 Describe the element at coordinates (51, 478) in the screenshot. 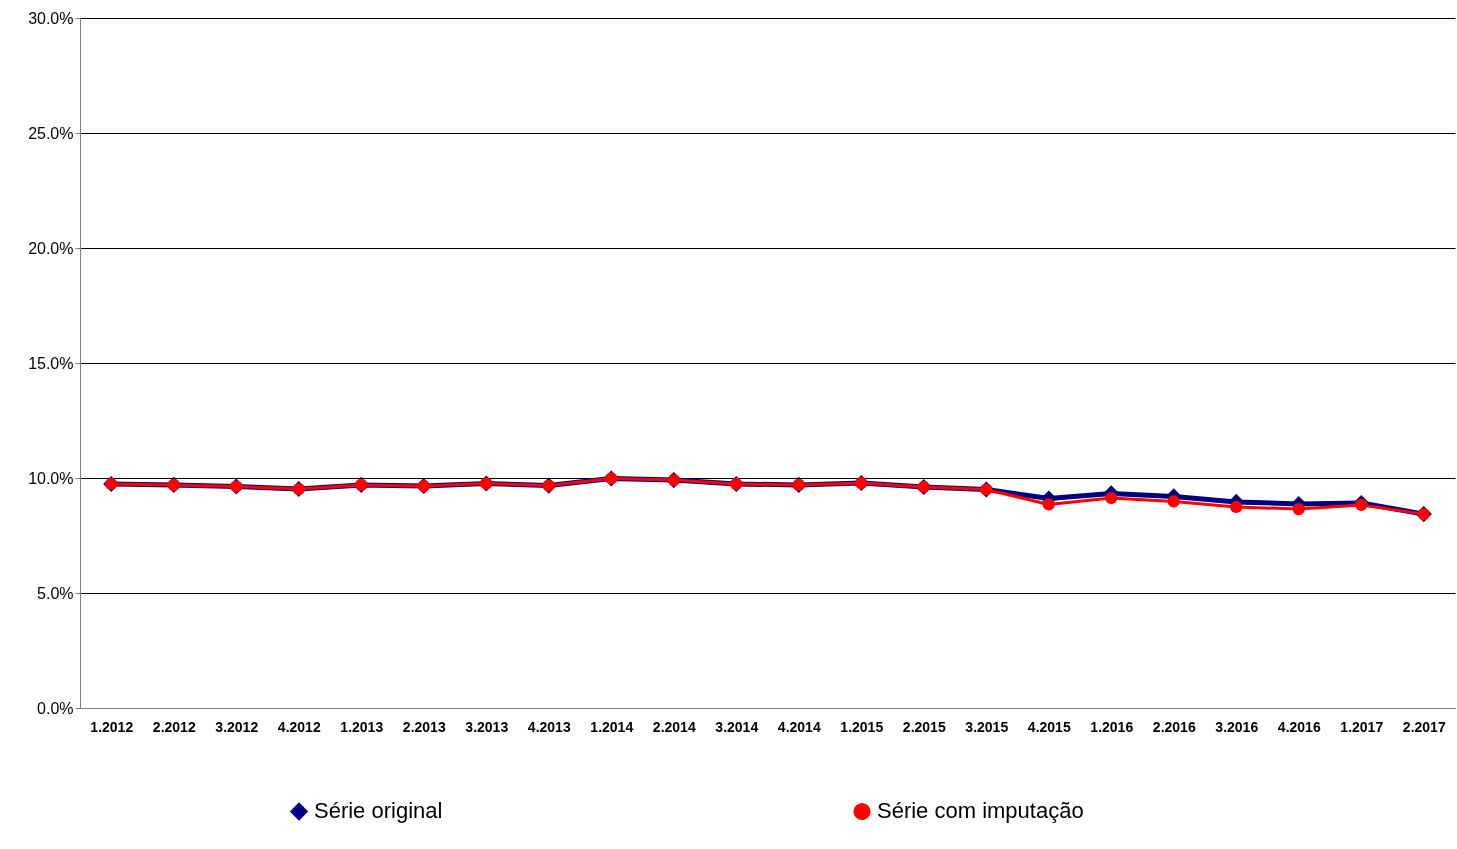

I see `y-tick-label: 10.0%` at that location.